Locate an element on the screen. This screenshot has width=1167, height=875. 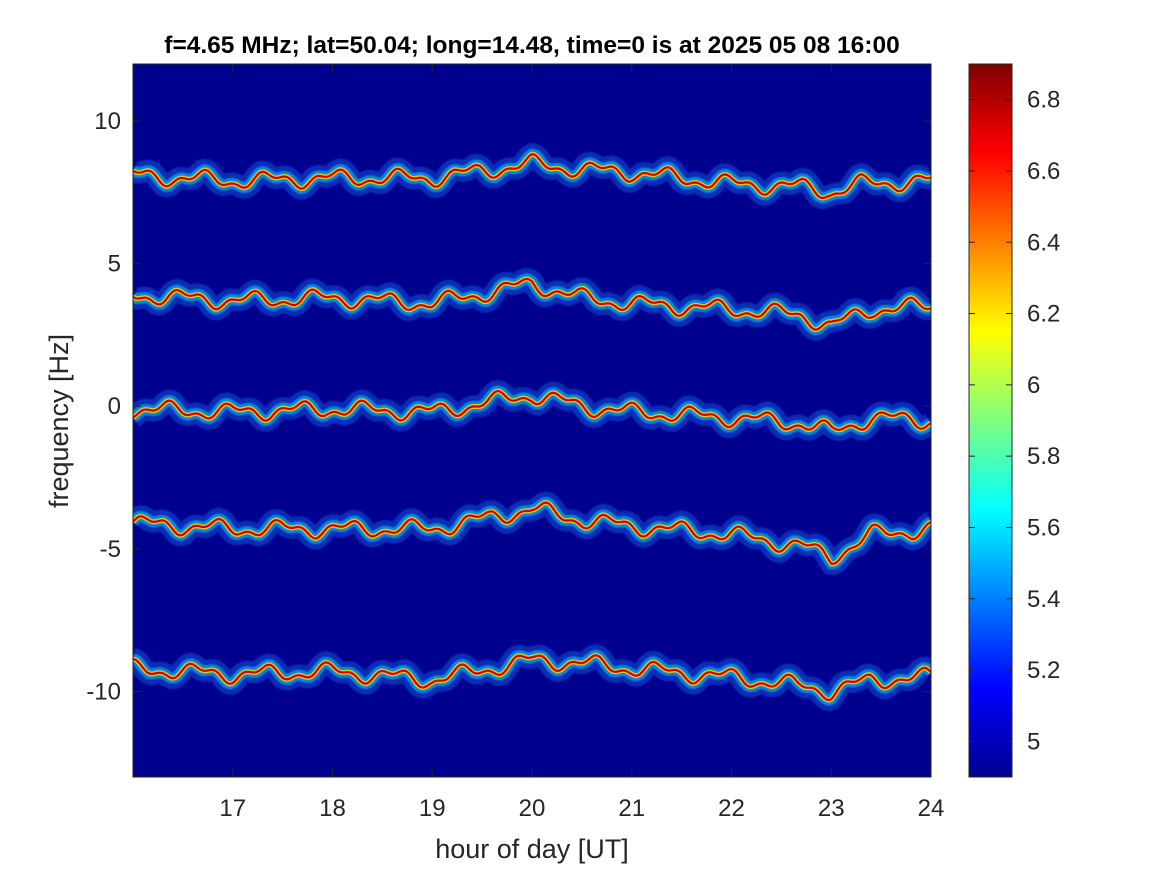
y-tick-label: 0 is located at coordinates (114, 406).